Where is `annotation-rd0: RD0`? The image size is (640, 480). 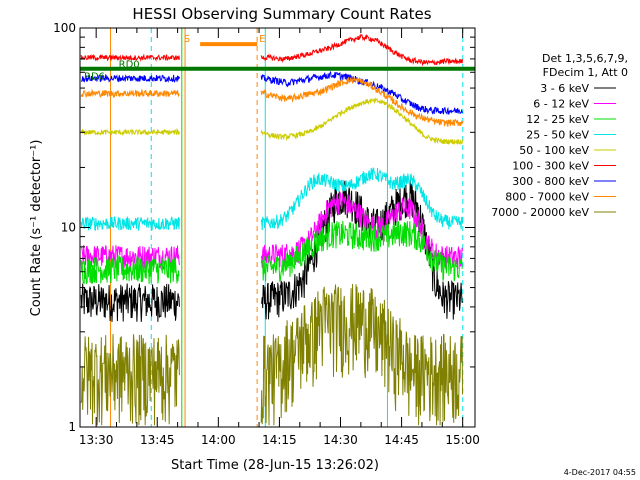
annotation-rd0: RD0 is located at coordinates (129, 65).